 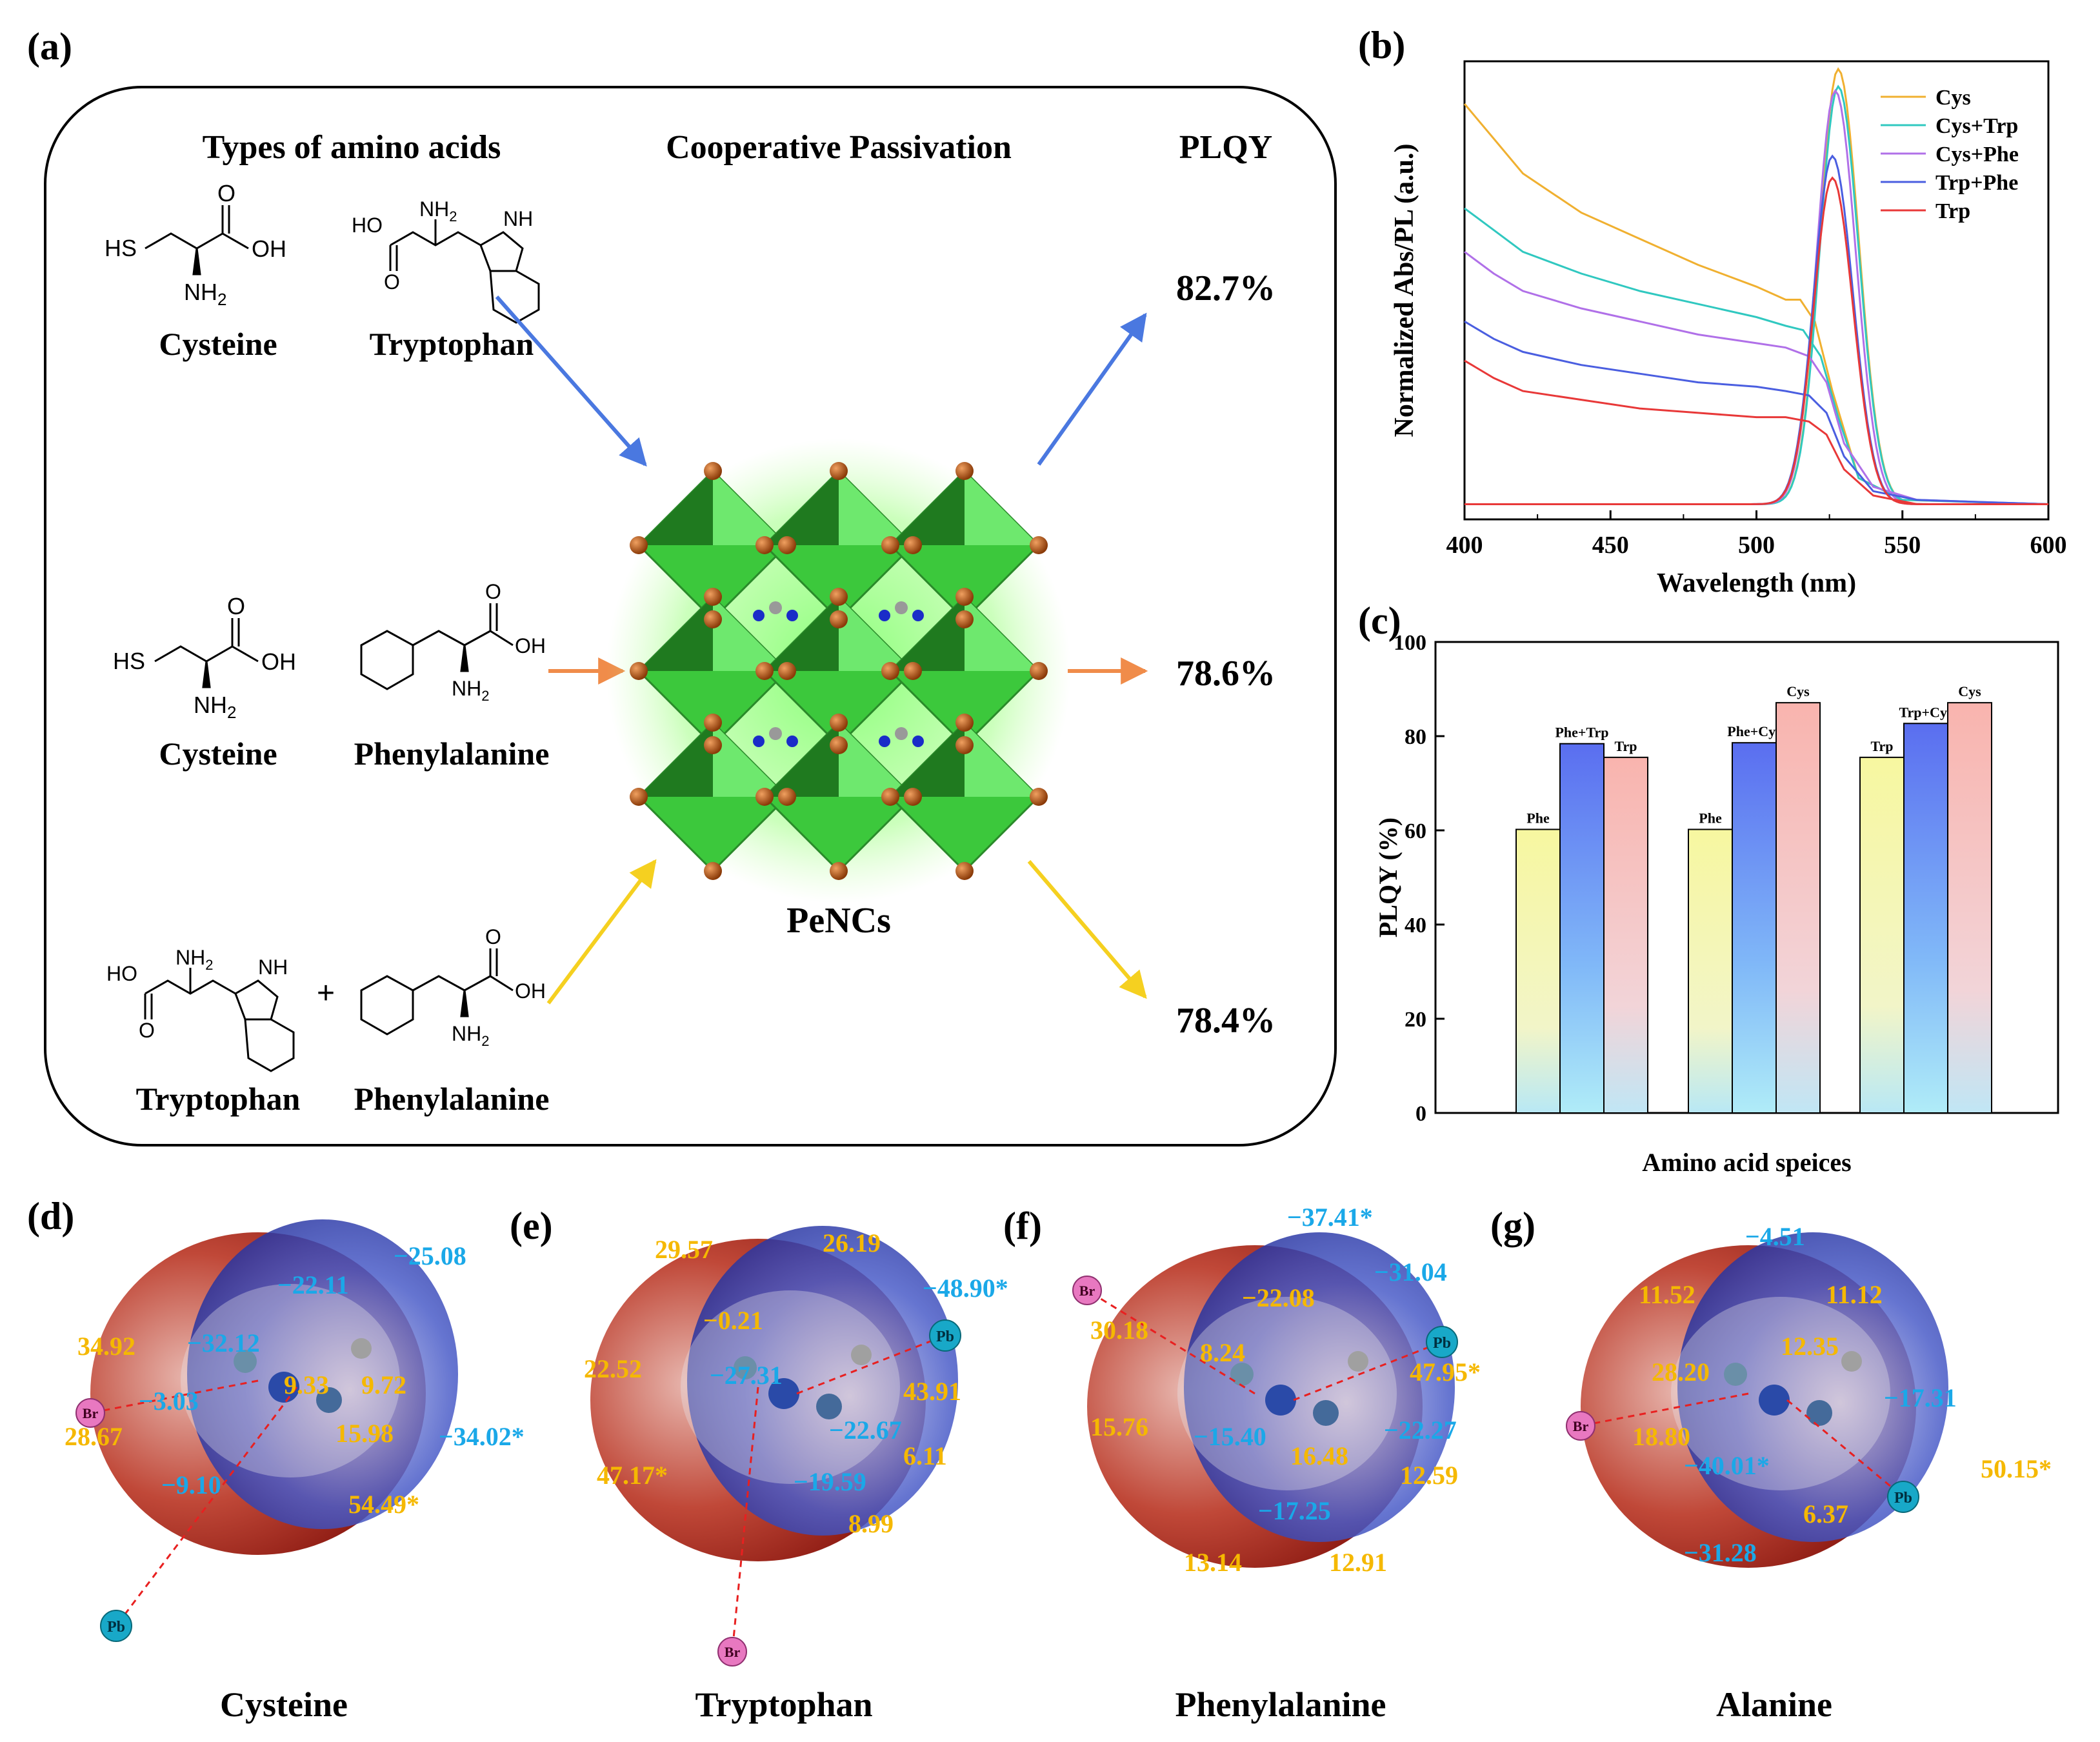 I want to click on esp-value: 30.18, so click(x=1119, y=1331).